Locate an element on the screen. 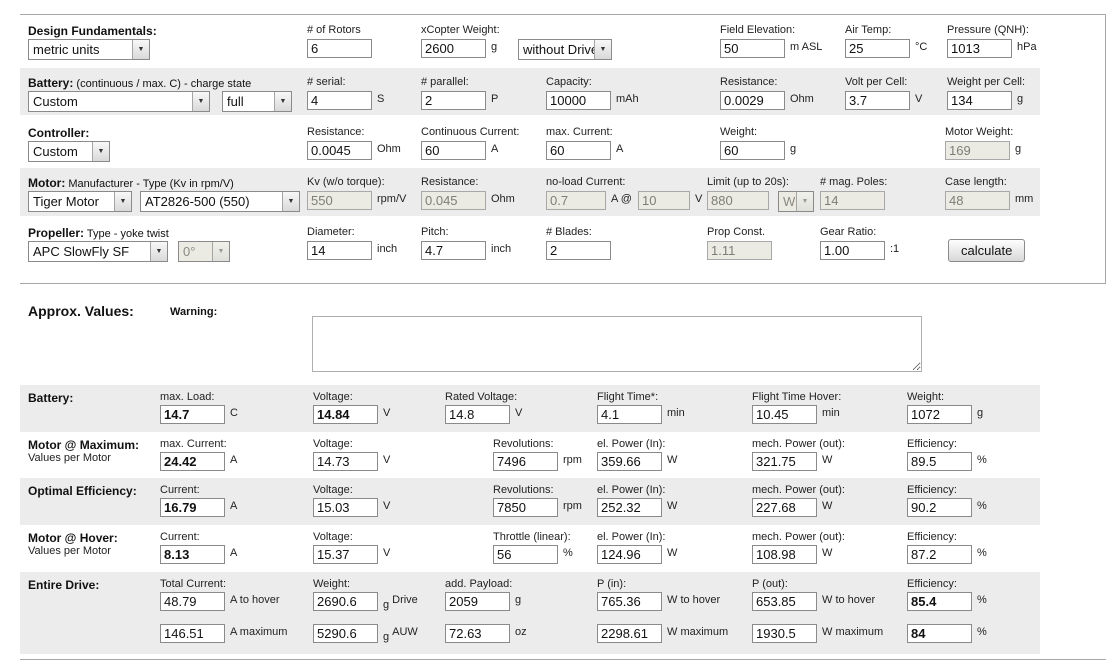 The image size is (1110, 666). optimal-efficiency-efficiency-value is located at coordinates (939, 507).